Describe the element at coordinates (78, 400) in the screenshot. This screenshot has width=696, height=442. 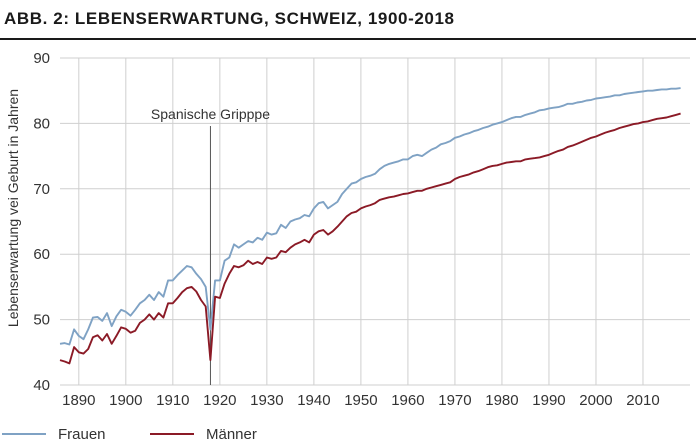
I see `x-tick-label: 1890` at that location.